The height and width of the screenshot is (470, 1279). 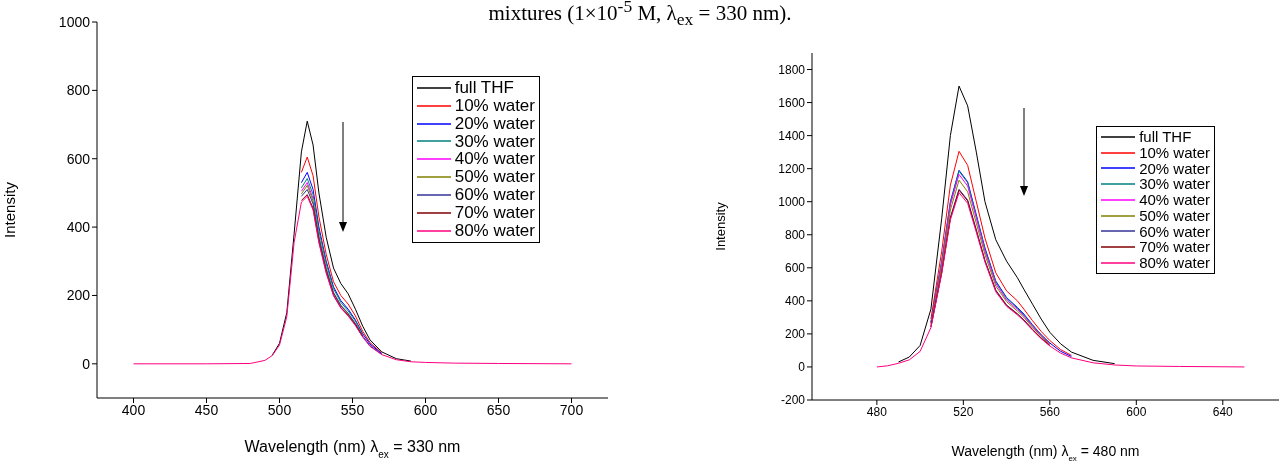 What do you see at coordinates (571, 409) in the screenshot?
I see `x-tick-label: 700` at bounding box center [571, 409].